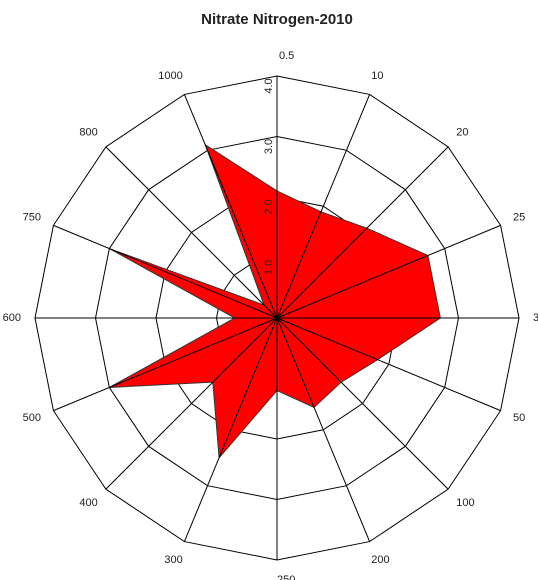 This screenshot has height=580, width=538. Describe the element at coordinates (286, 56) in the screenshot. I see `axis-label: 0.5` at that location.